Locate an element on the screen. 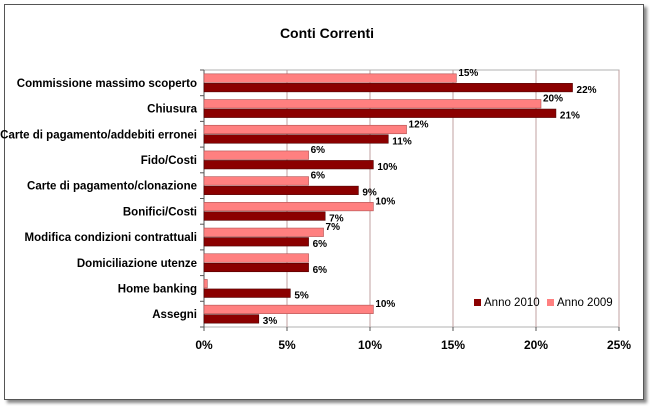  x-tick-label: 20% is located at coordinates (536, 345).